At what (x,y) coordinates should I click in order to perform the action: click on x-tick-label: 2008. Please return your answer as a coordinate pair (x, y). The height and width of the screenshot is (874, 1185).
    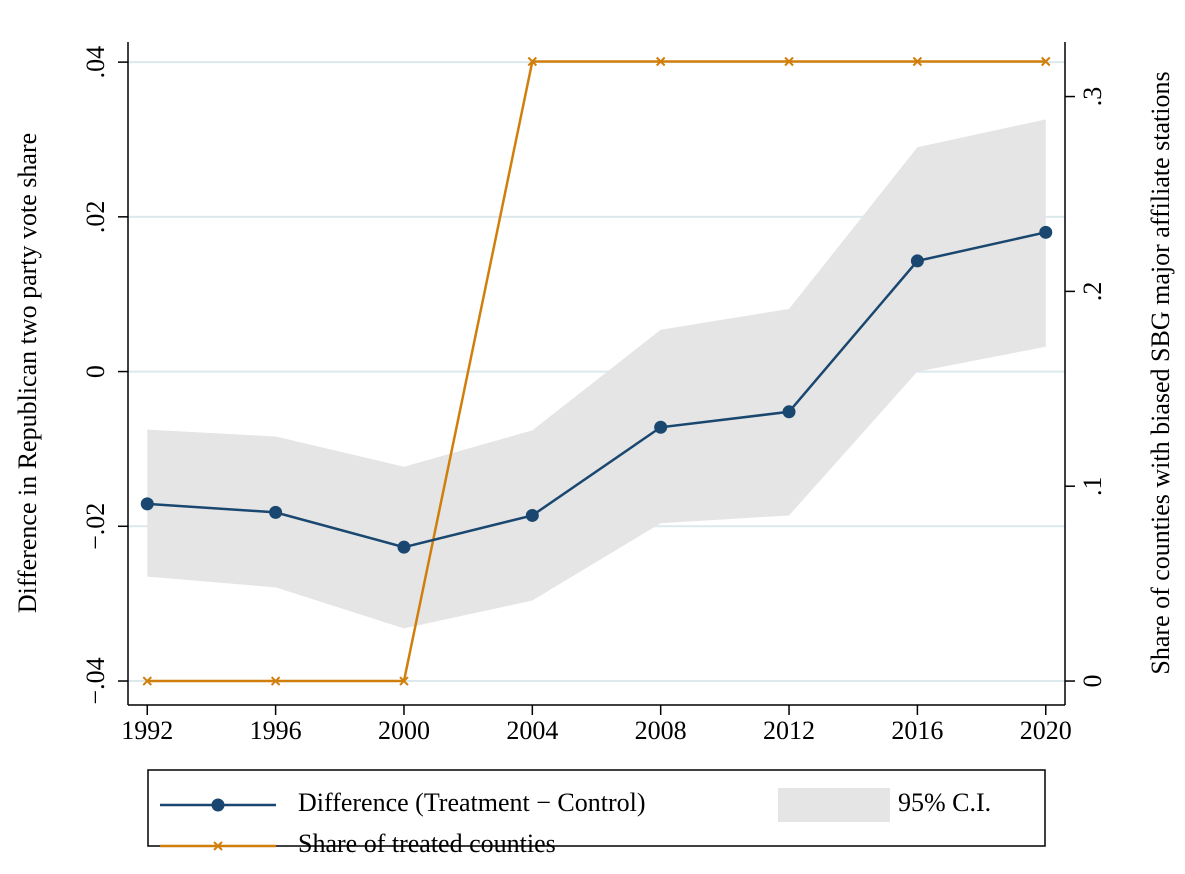
    Looking at the image, I should click on (661, 730).